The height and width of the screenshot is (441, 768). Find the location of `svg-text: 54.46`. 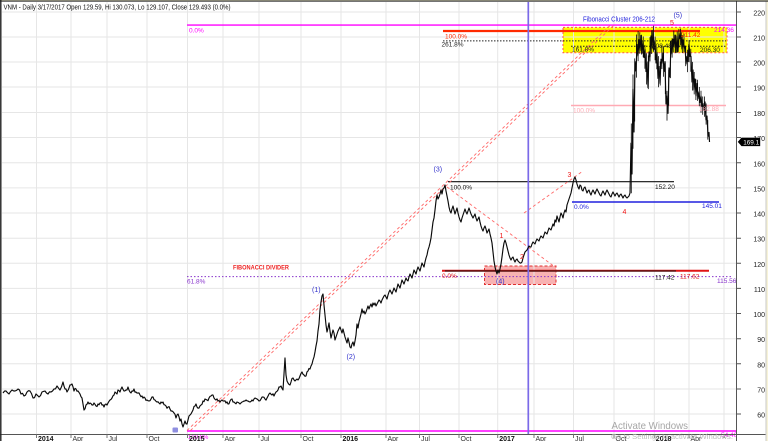

svg-text: 54.46 is located at coordinates (729, 435).